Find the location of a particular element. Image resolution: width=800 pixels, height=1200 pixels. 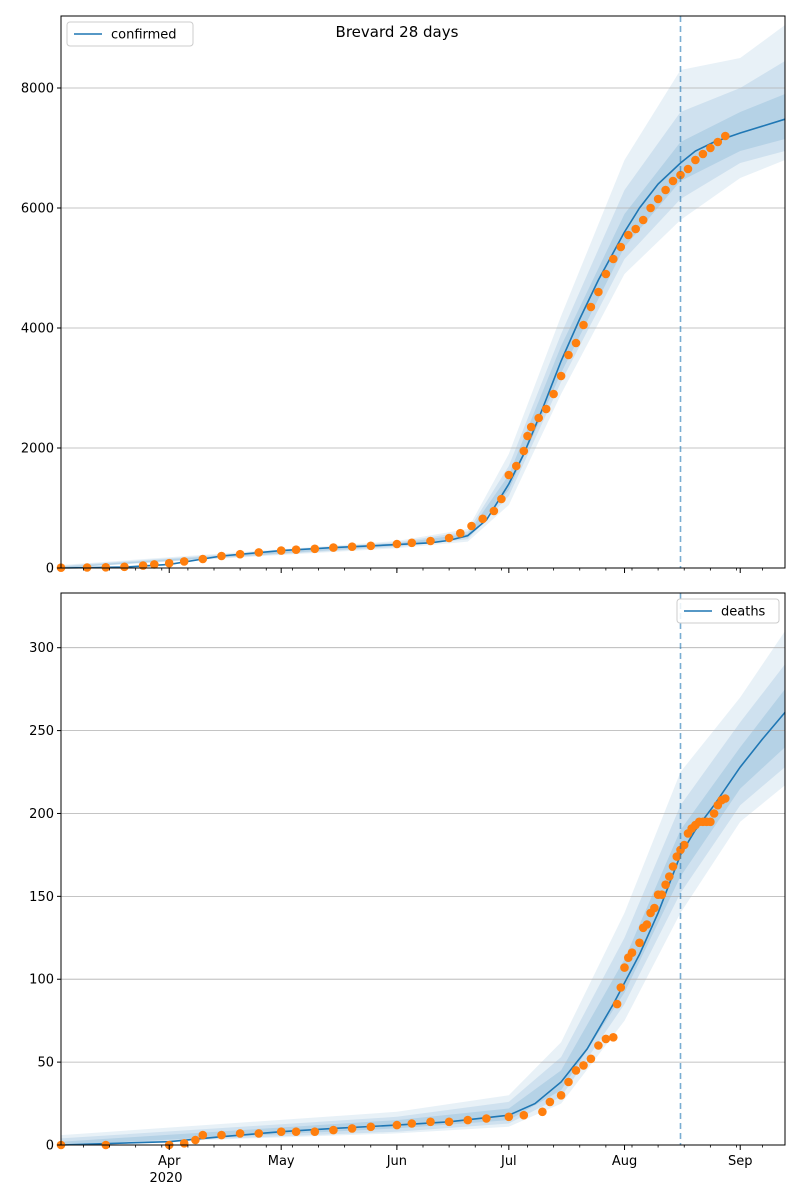

x-tick-label: Sep is located at coordinates (740, 1161).